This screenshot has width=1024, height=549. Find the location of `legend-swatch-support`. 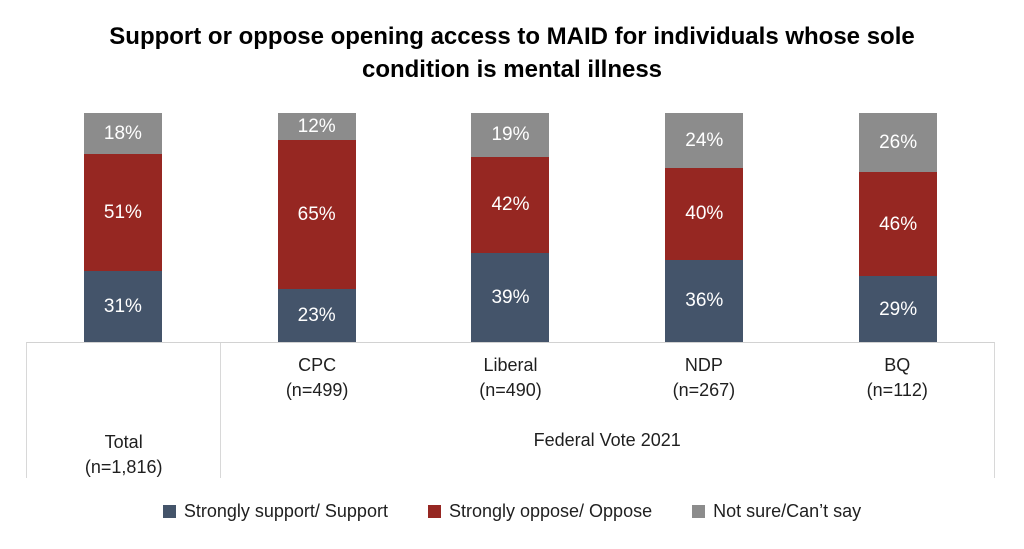

legend-swatch-support is located at coordinates (169, 511).